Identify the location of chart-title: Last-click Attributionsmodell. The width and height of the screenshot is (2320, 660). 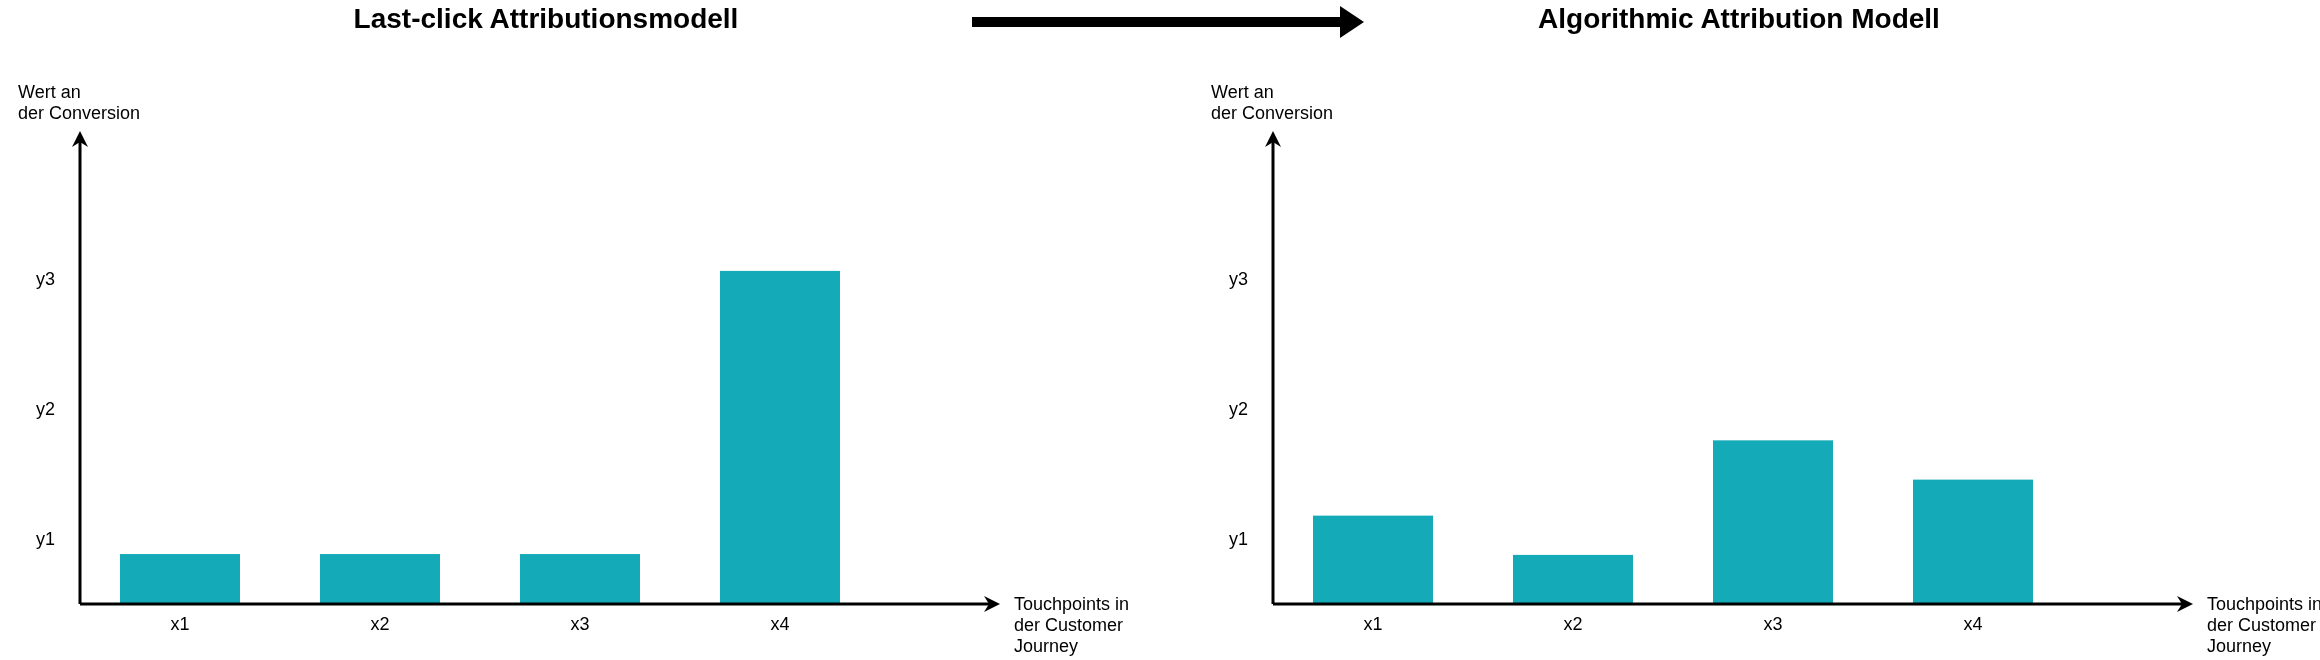
(546, 18).